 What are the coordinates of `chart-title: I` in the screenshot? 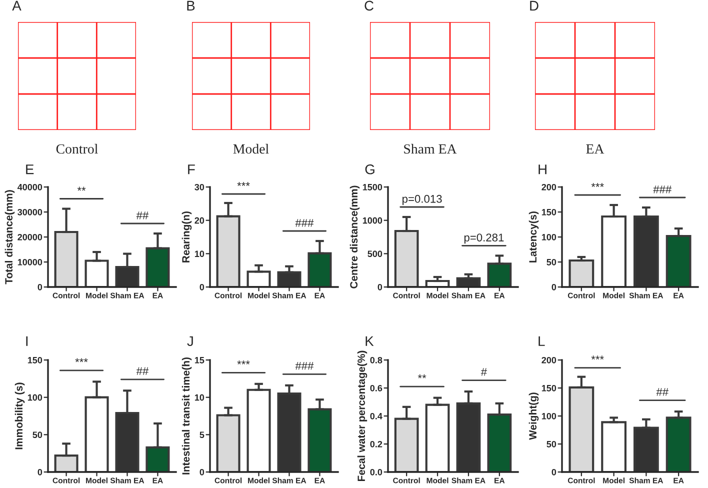 It's located at (27, 341).